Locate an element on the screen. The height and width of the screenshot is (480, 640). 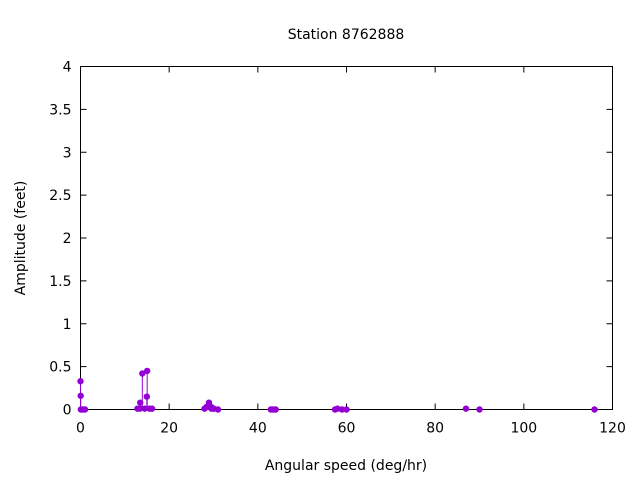
x-tick-label: 0 is located at coordinates (80, 429).